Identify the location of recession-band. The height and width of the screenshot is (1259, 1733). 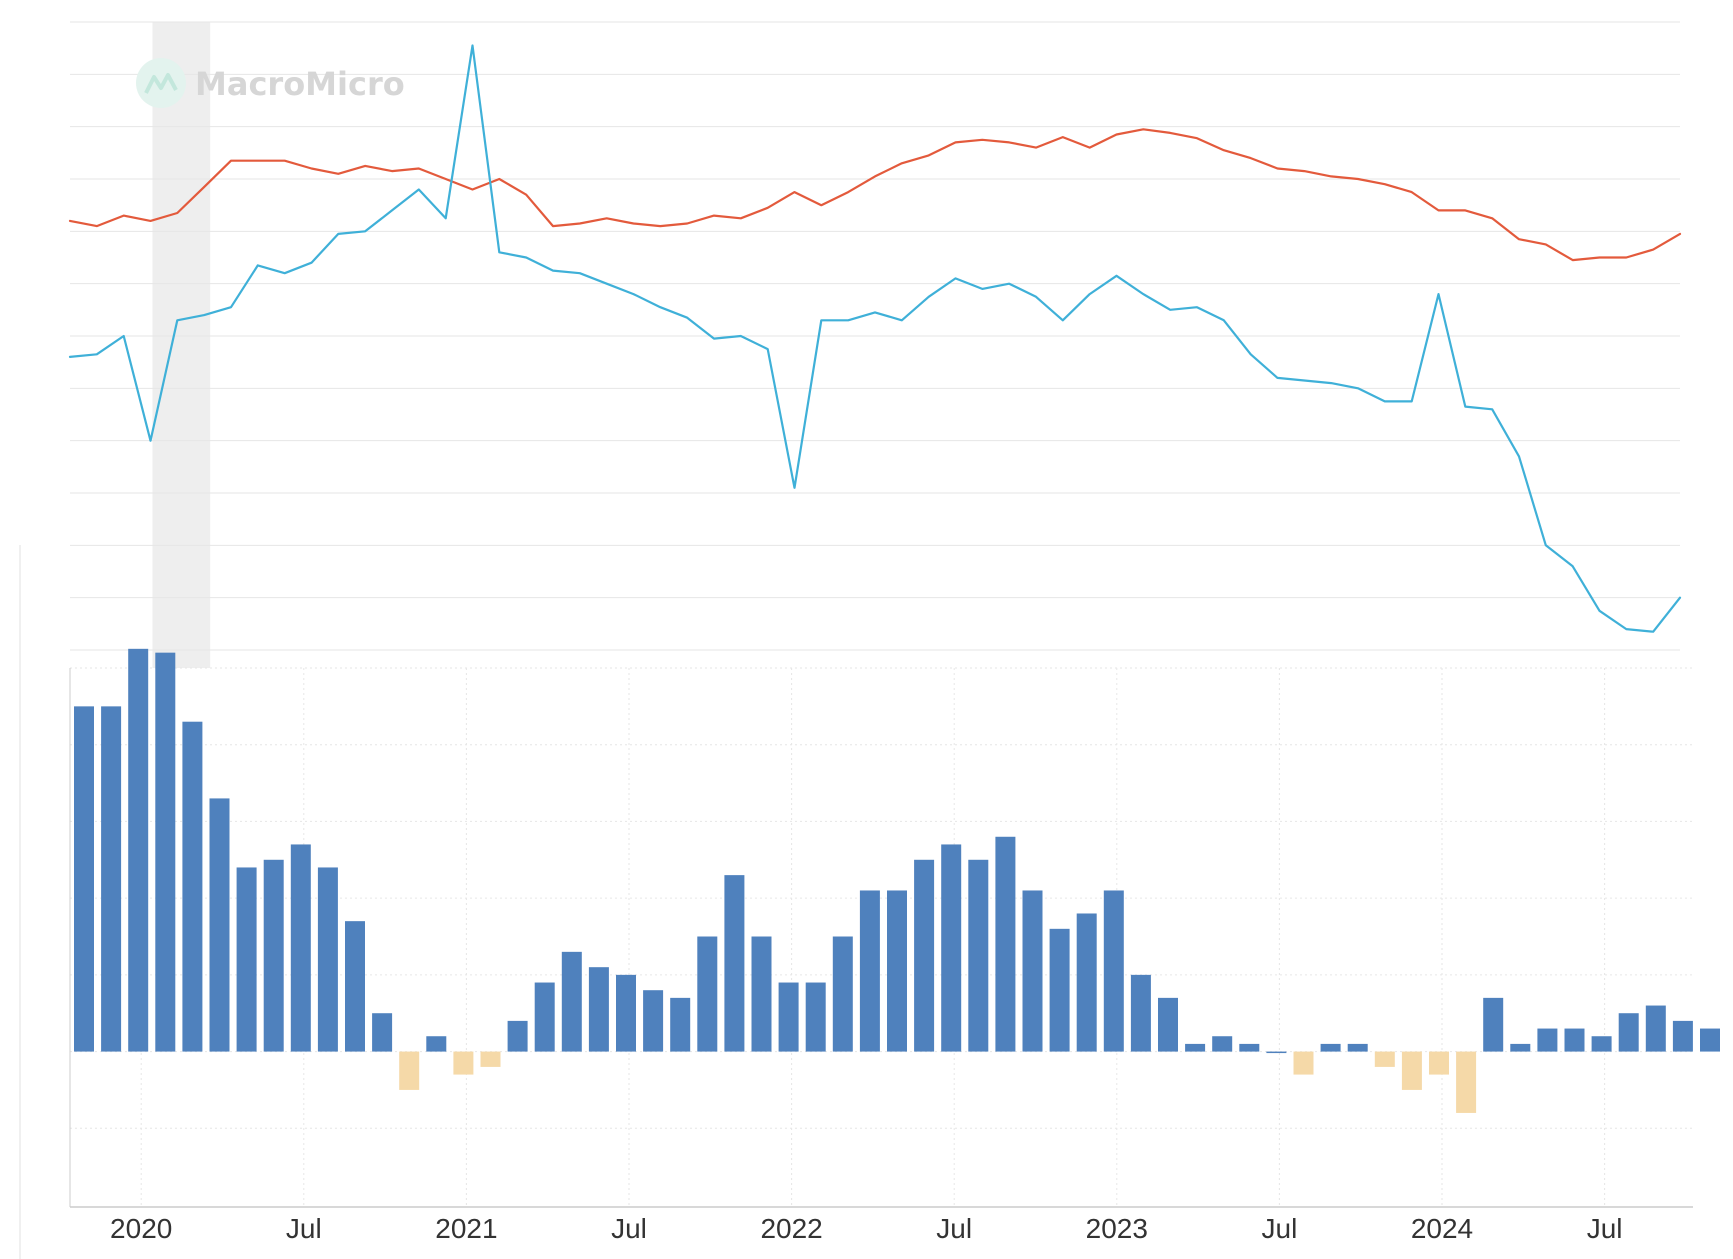
(181, 345).